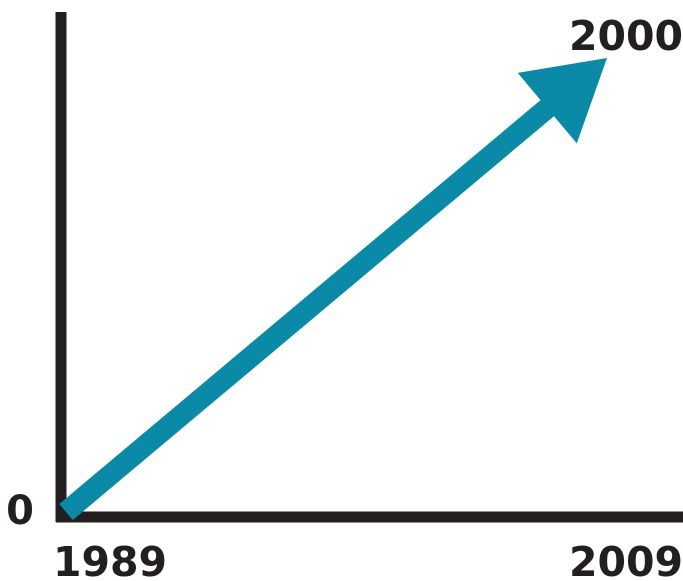 This screenshot has height=581, width=683. I want to click on x-tick-label-1989: 1989, so click(110, 559).